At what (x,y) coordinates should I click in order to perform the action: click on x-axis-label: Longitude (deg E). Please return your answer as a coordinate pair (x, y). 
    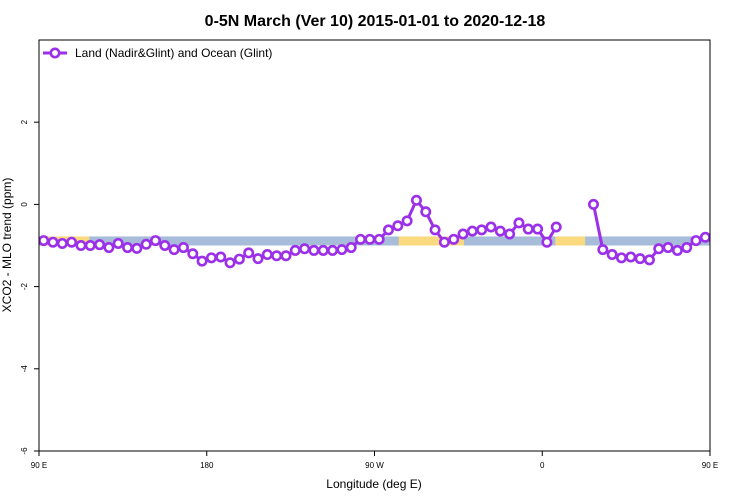
    Looking at the image, I should click on (373, 484).